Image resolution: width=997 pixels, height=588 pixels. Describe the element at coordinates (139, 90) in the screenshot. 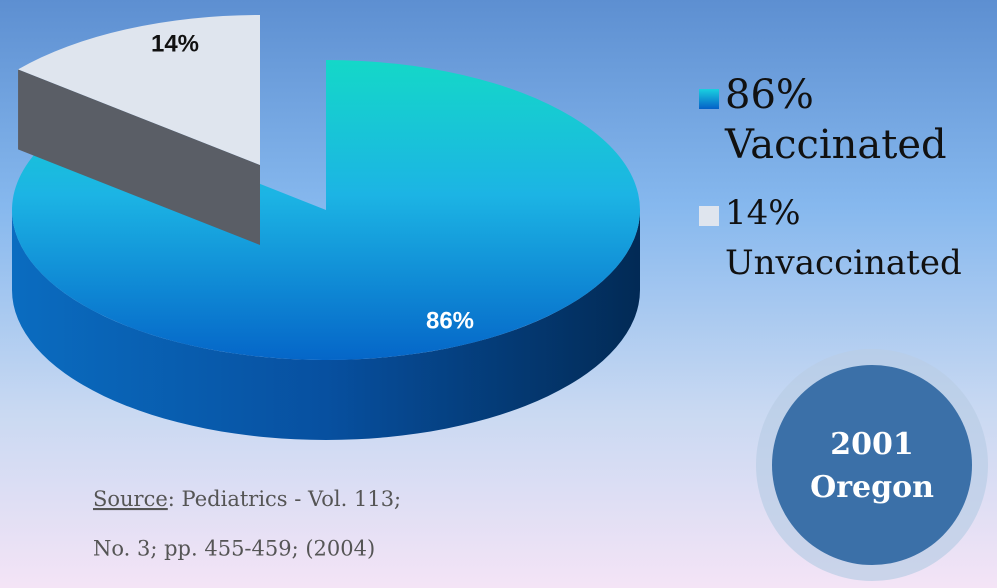

I see `slice` at that location.